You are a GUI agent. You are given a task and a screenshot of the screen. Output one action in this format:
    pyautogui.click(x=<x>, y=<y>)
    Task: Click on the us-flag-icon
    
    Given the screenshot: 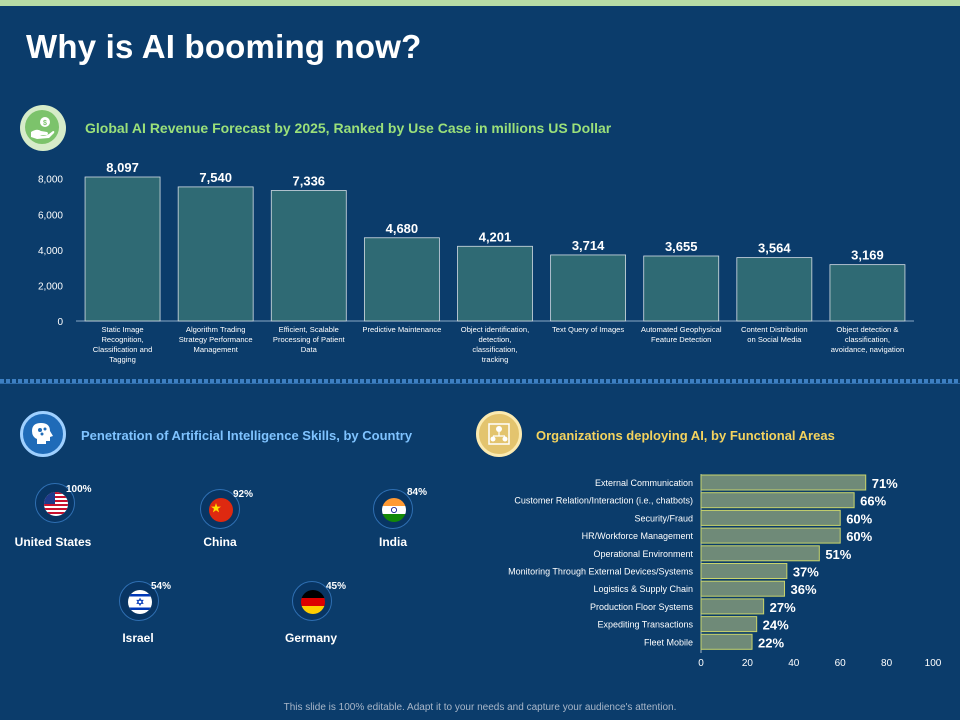 What is the action you would take?
    pyautogui.click(x=55, y=503)
    